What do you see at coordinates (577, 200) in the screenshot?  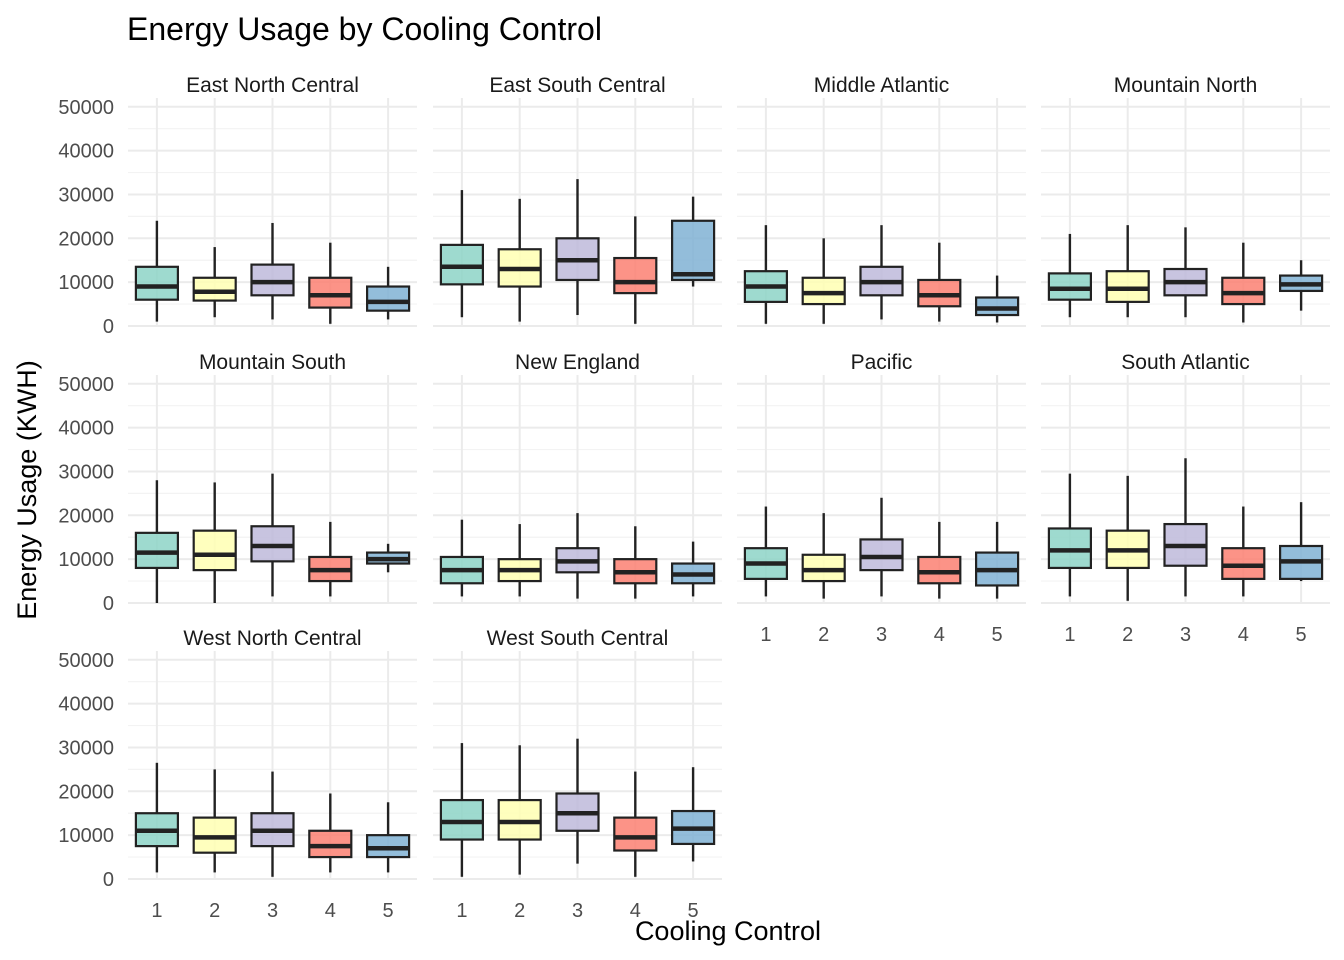 I see `facet-panel: East South Central` at bounding box center [577, 200].